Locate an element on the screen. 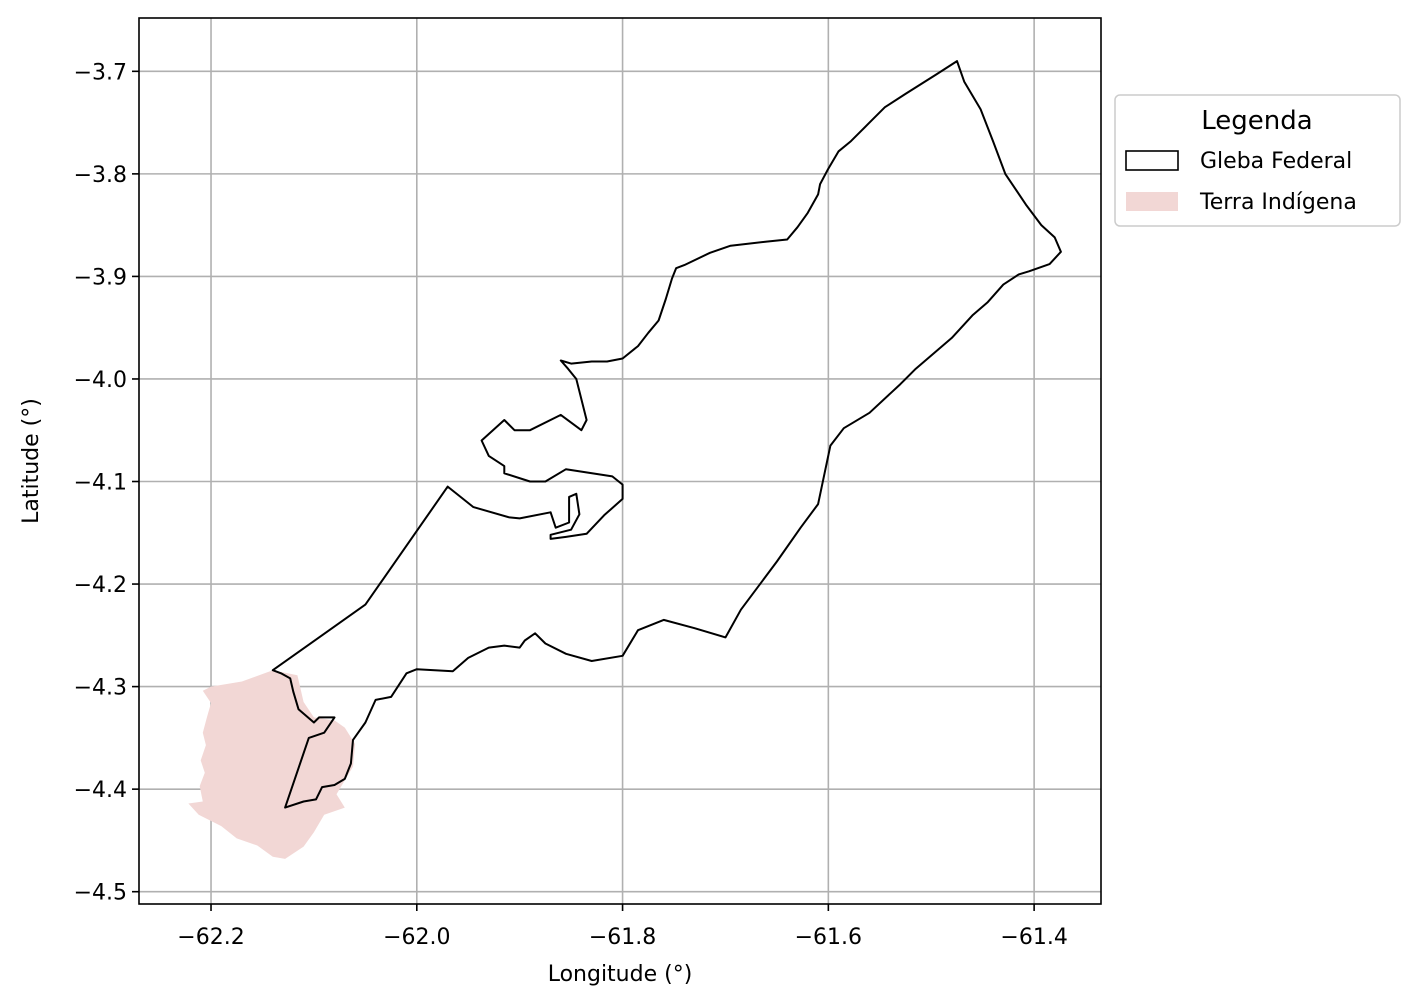 Image resolution: width=1419 pixels, height=1006 pixels. x-tick-label: −62.0 is located at coordinates (416, 937).